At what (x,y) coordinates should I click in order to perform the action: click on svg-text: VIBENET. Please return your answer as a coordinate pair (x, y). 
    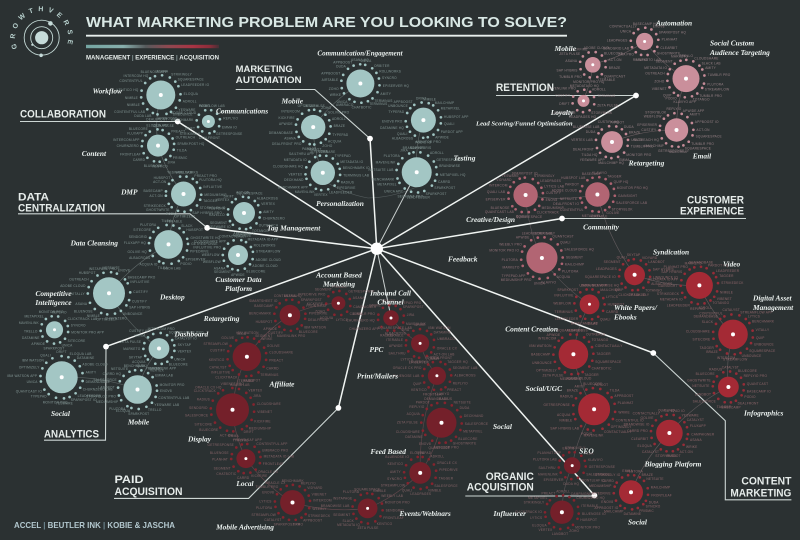
    Looking at the image, I should click on (264, 412).